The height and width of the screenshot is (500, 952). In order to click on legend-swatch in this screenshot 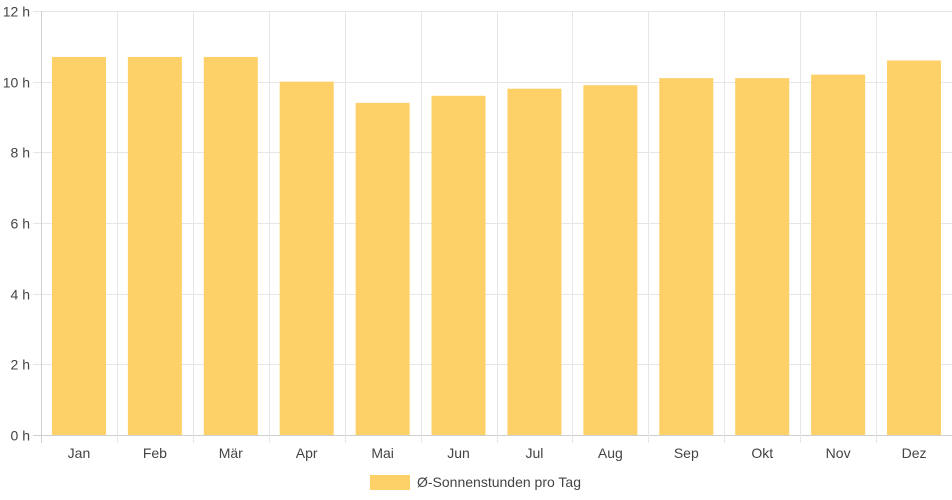, I will do `click(390, 482)`.